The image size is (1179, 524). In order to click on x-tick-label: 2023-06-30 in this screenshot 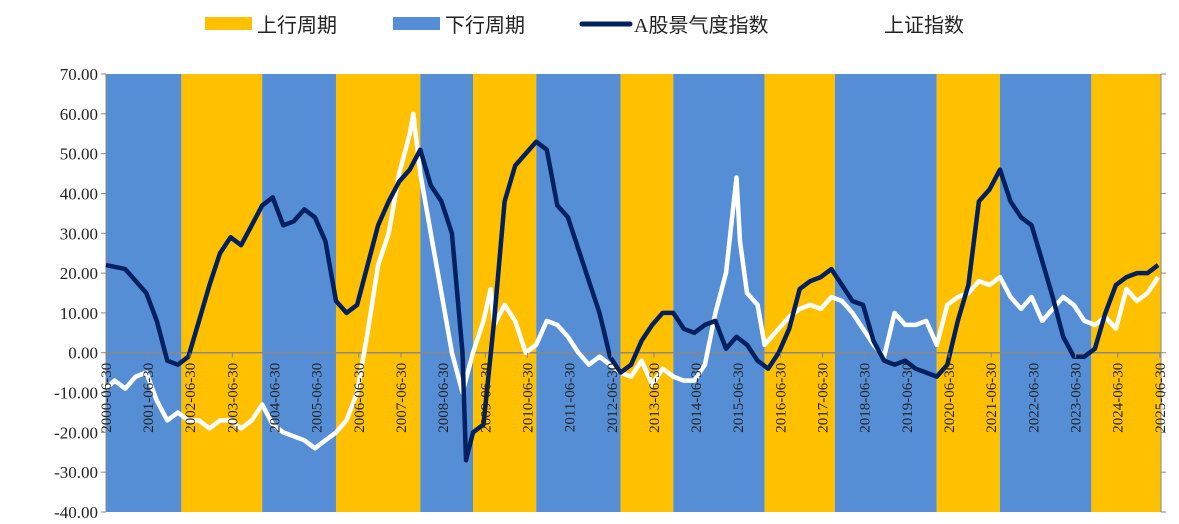, I will do `click(1077, 398)`.